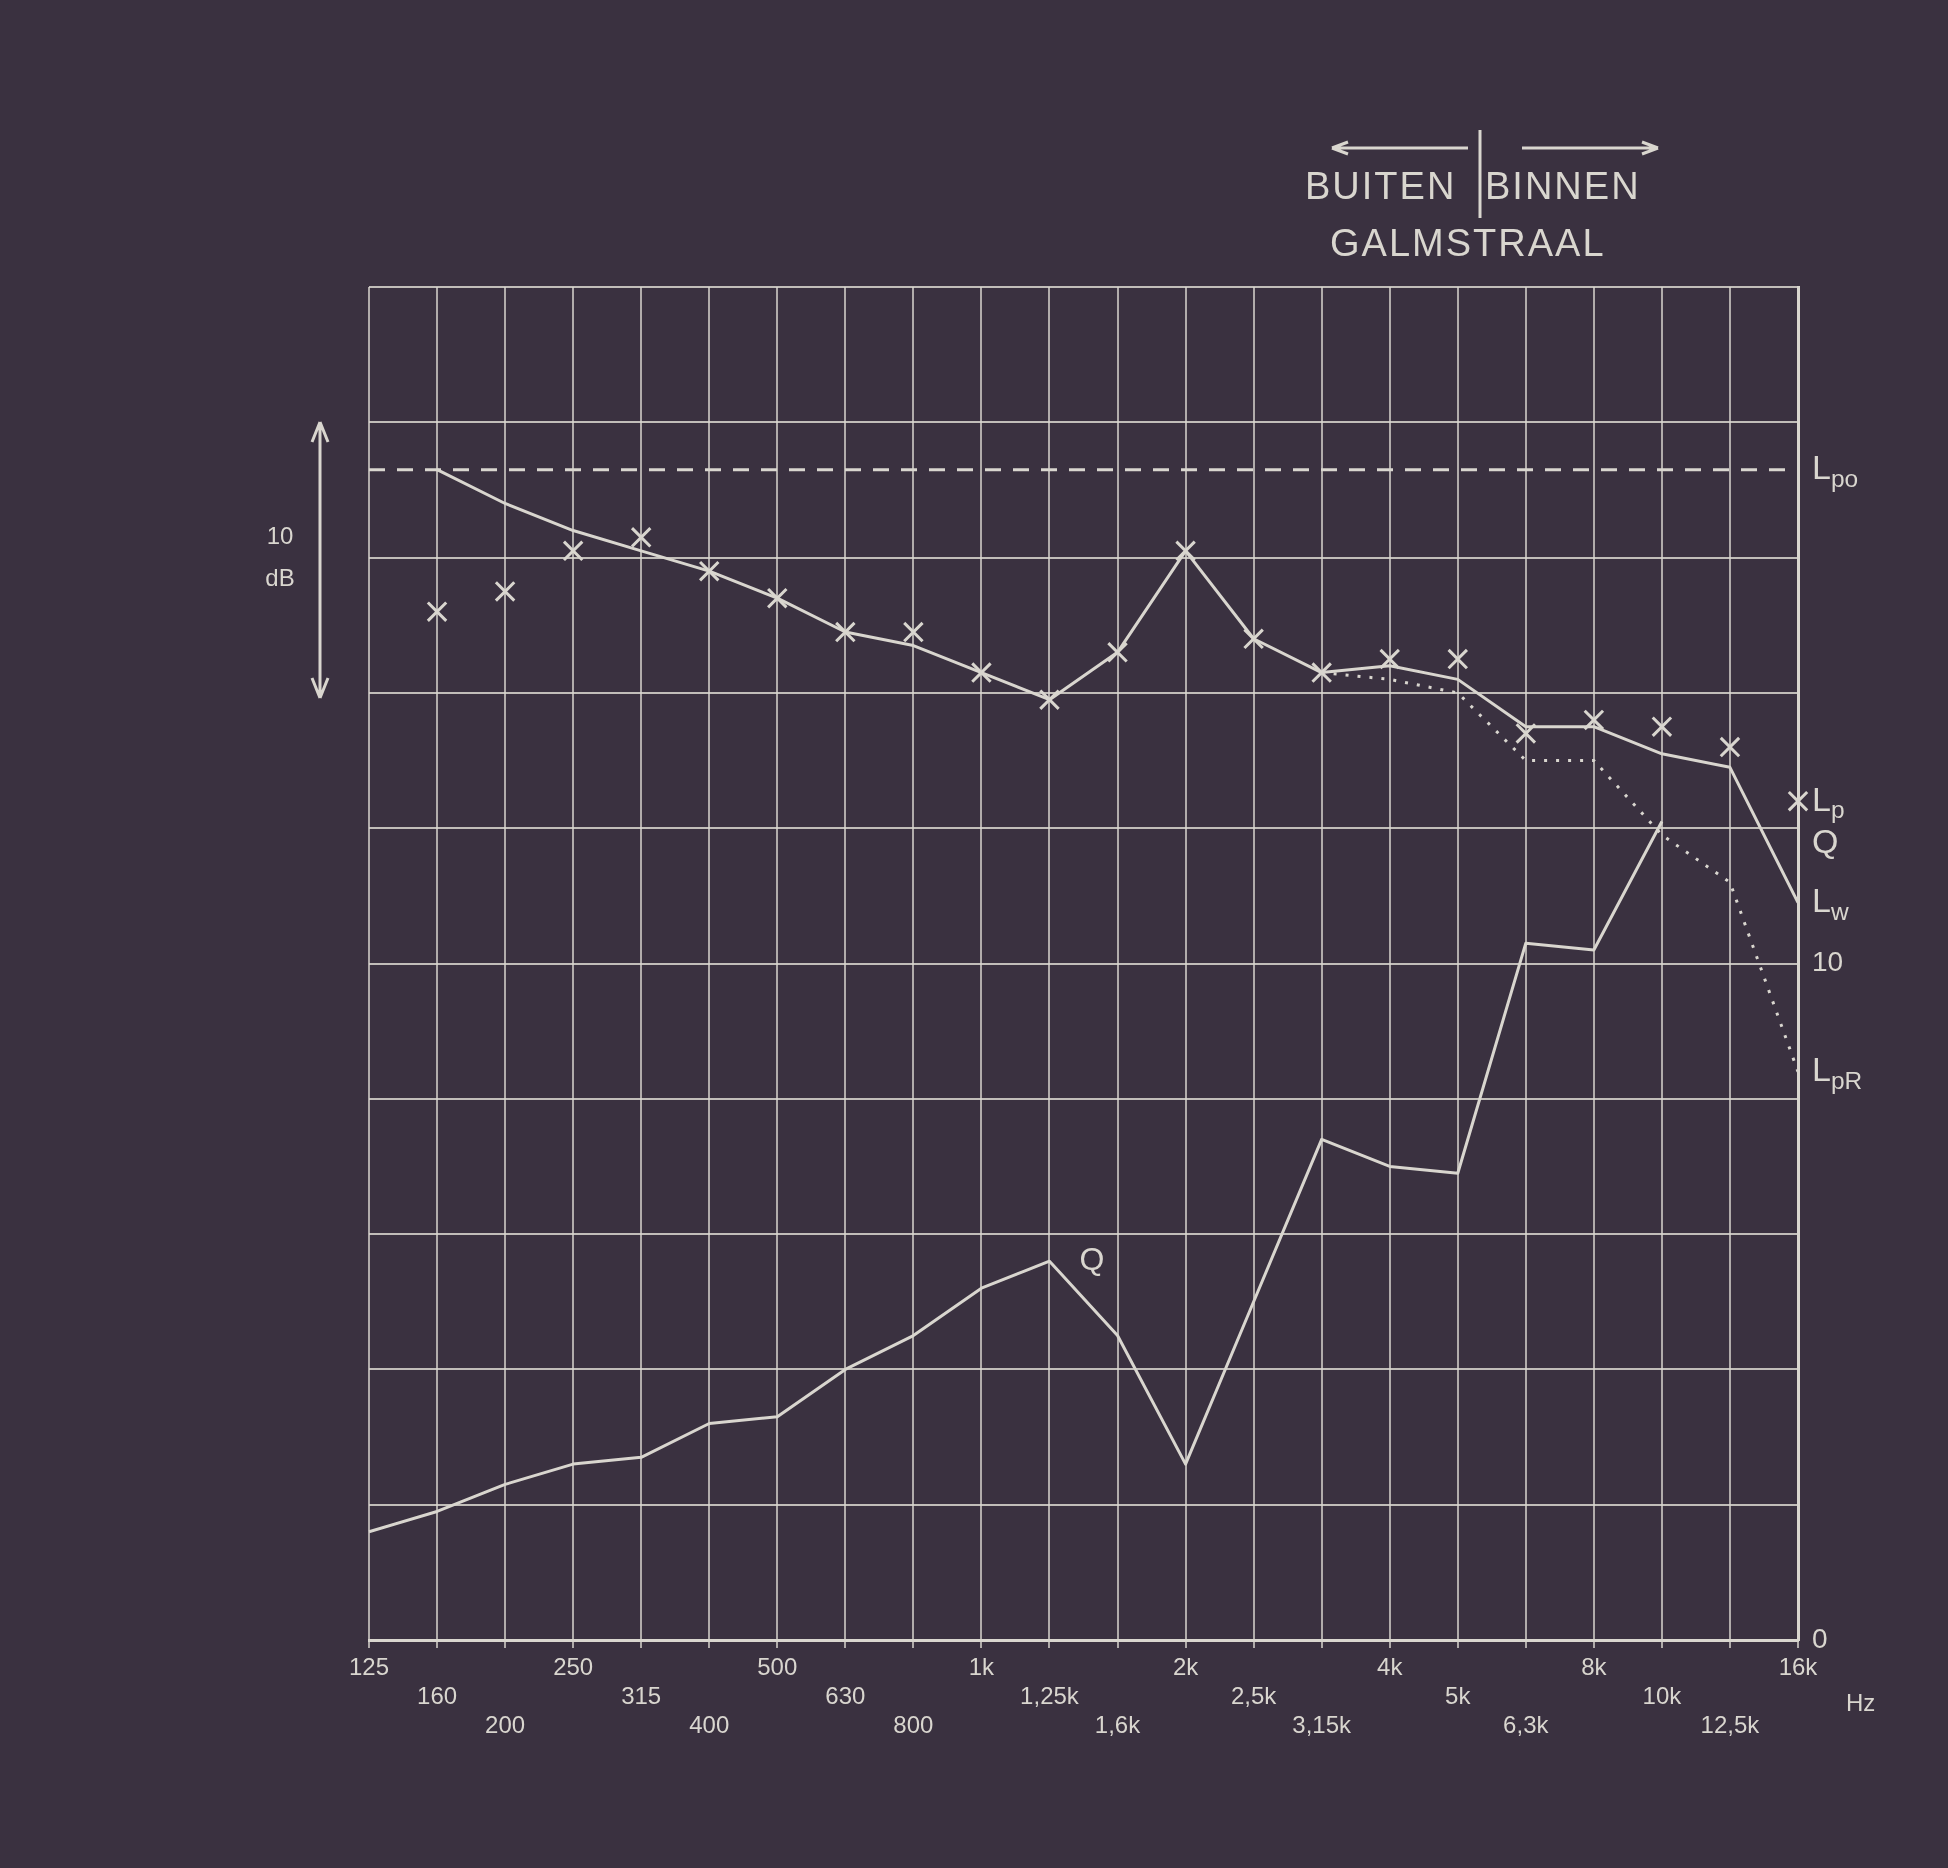 This screenshot has width=1948, height=1868. Describe the element at coordinates (1092, 1258) in the screenshot. I see `annotation: Q` at that location.